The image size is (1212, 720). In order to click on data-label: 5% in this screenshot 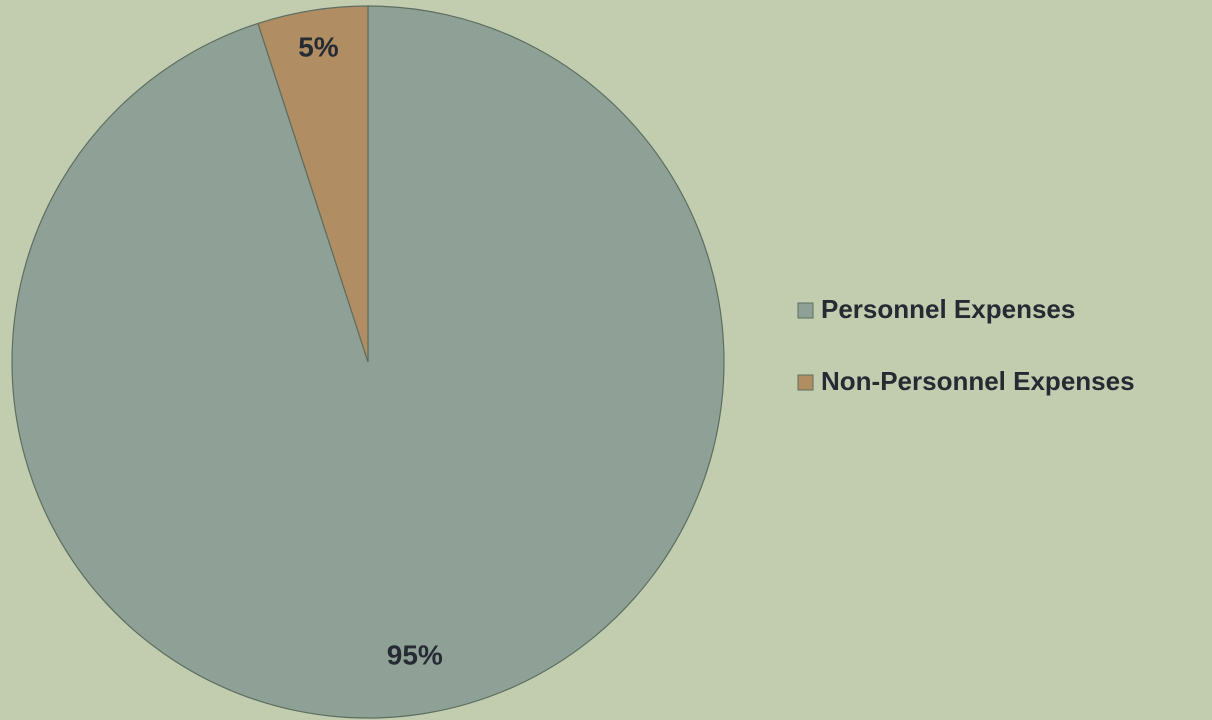, I will do `click(318, 46)`.